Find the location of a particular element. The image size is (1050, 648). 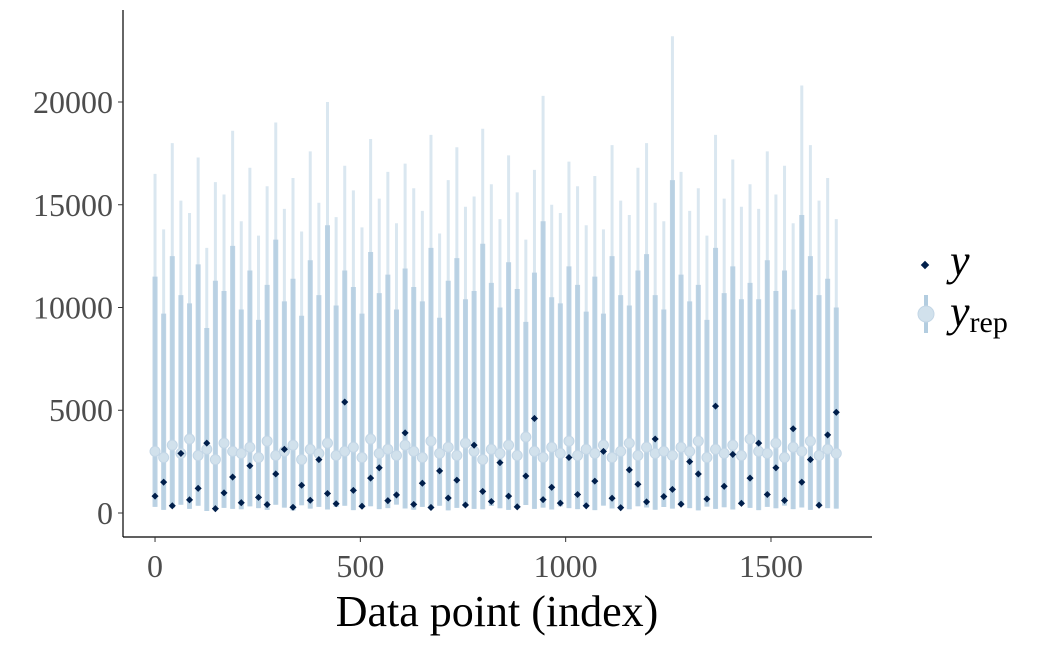

legend-label: yrep is located at coordinates (977, 313).